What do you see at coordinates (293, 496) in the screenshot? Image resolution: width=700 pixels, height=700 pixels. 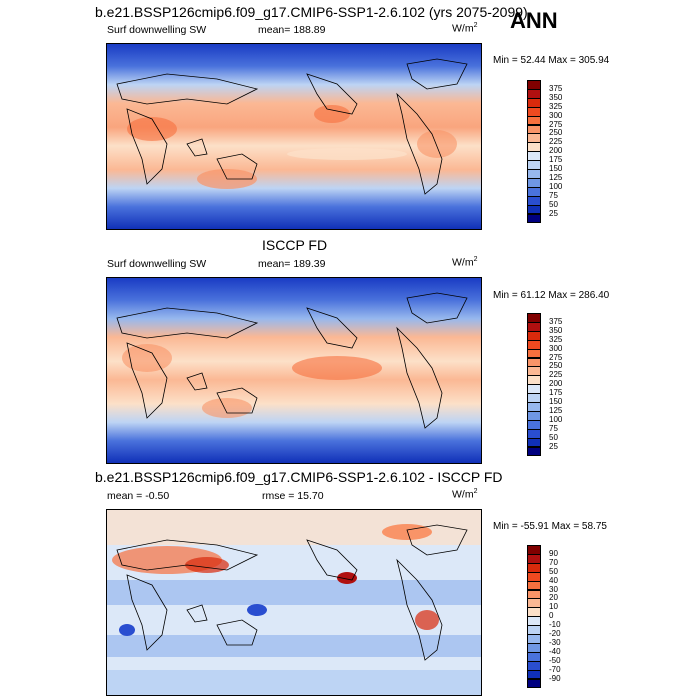 I see `panel-3-rmse-label: rmse = 15.70` at bounding box center [293, 496].